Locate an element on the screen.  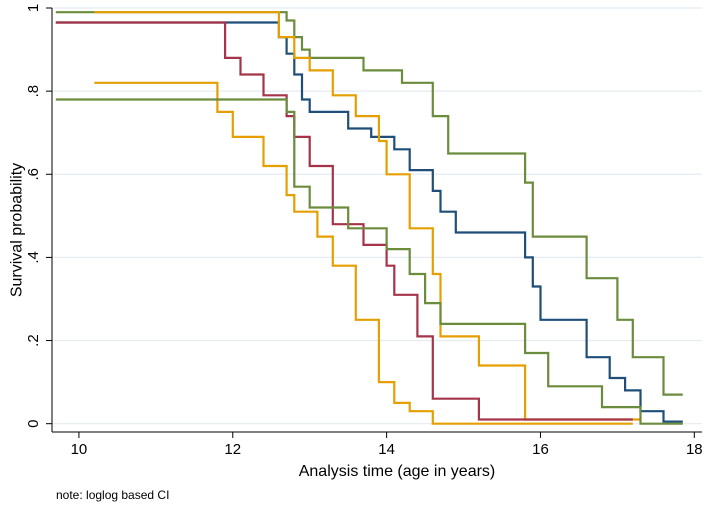
y-tick-label-1: .2 is located at coordinates (33, 340).